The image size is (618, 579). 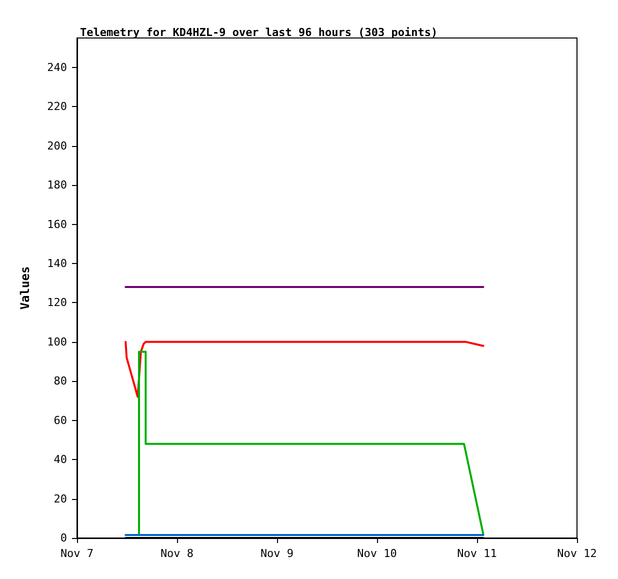 I want to click on y-tick-label: 140, so click(x=57, y=263).